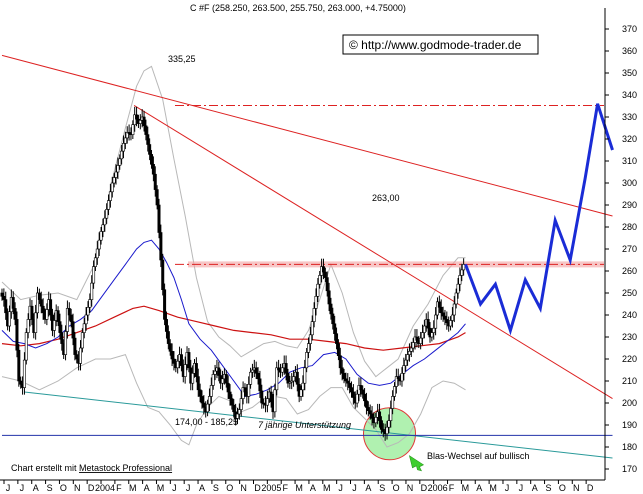 This screenshot has width=643, height=494. I want to click on y-tick-label: 320, so click(629, 139).